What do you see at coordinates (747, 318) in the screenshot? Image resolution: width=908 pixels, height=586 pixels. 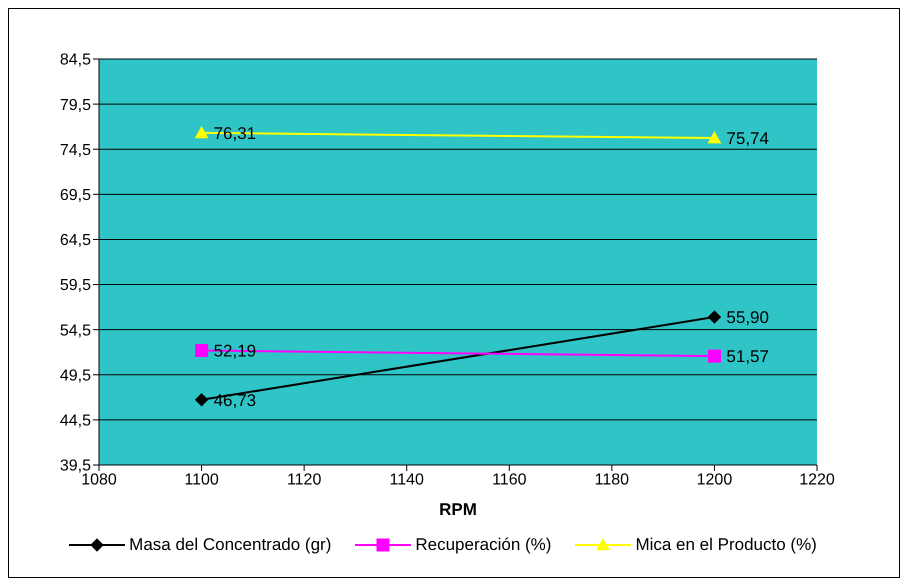 I see `data-label: 55,90` at bounding box center [747, 318].